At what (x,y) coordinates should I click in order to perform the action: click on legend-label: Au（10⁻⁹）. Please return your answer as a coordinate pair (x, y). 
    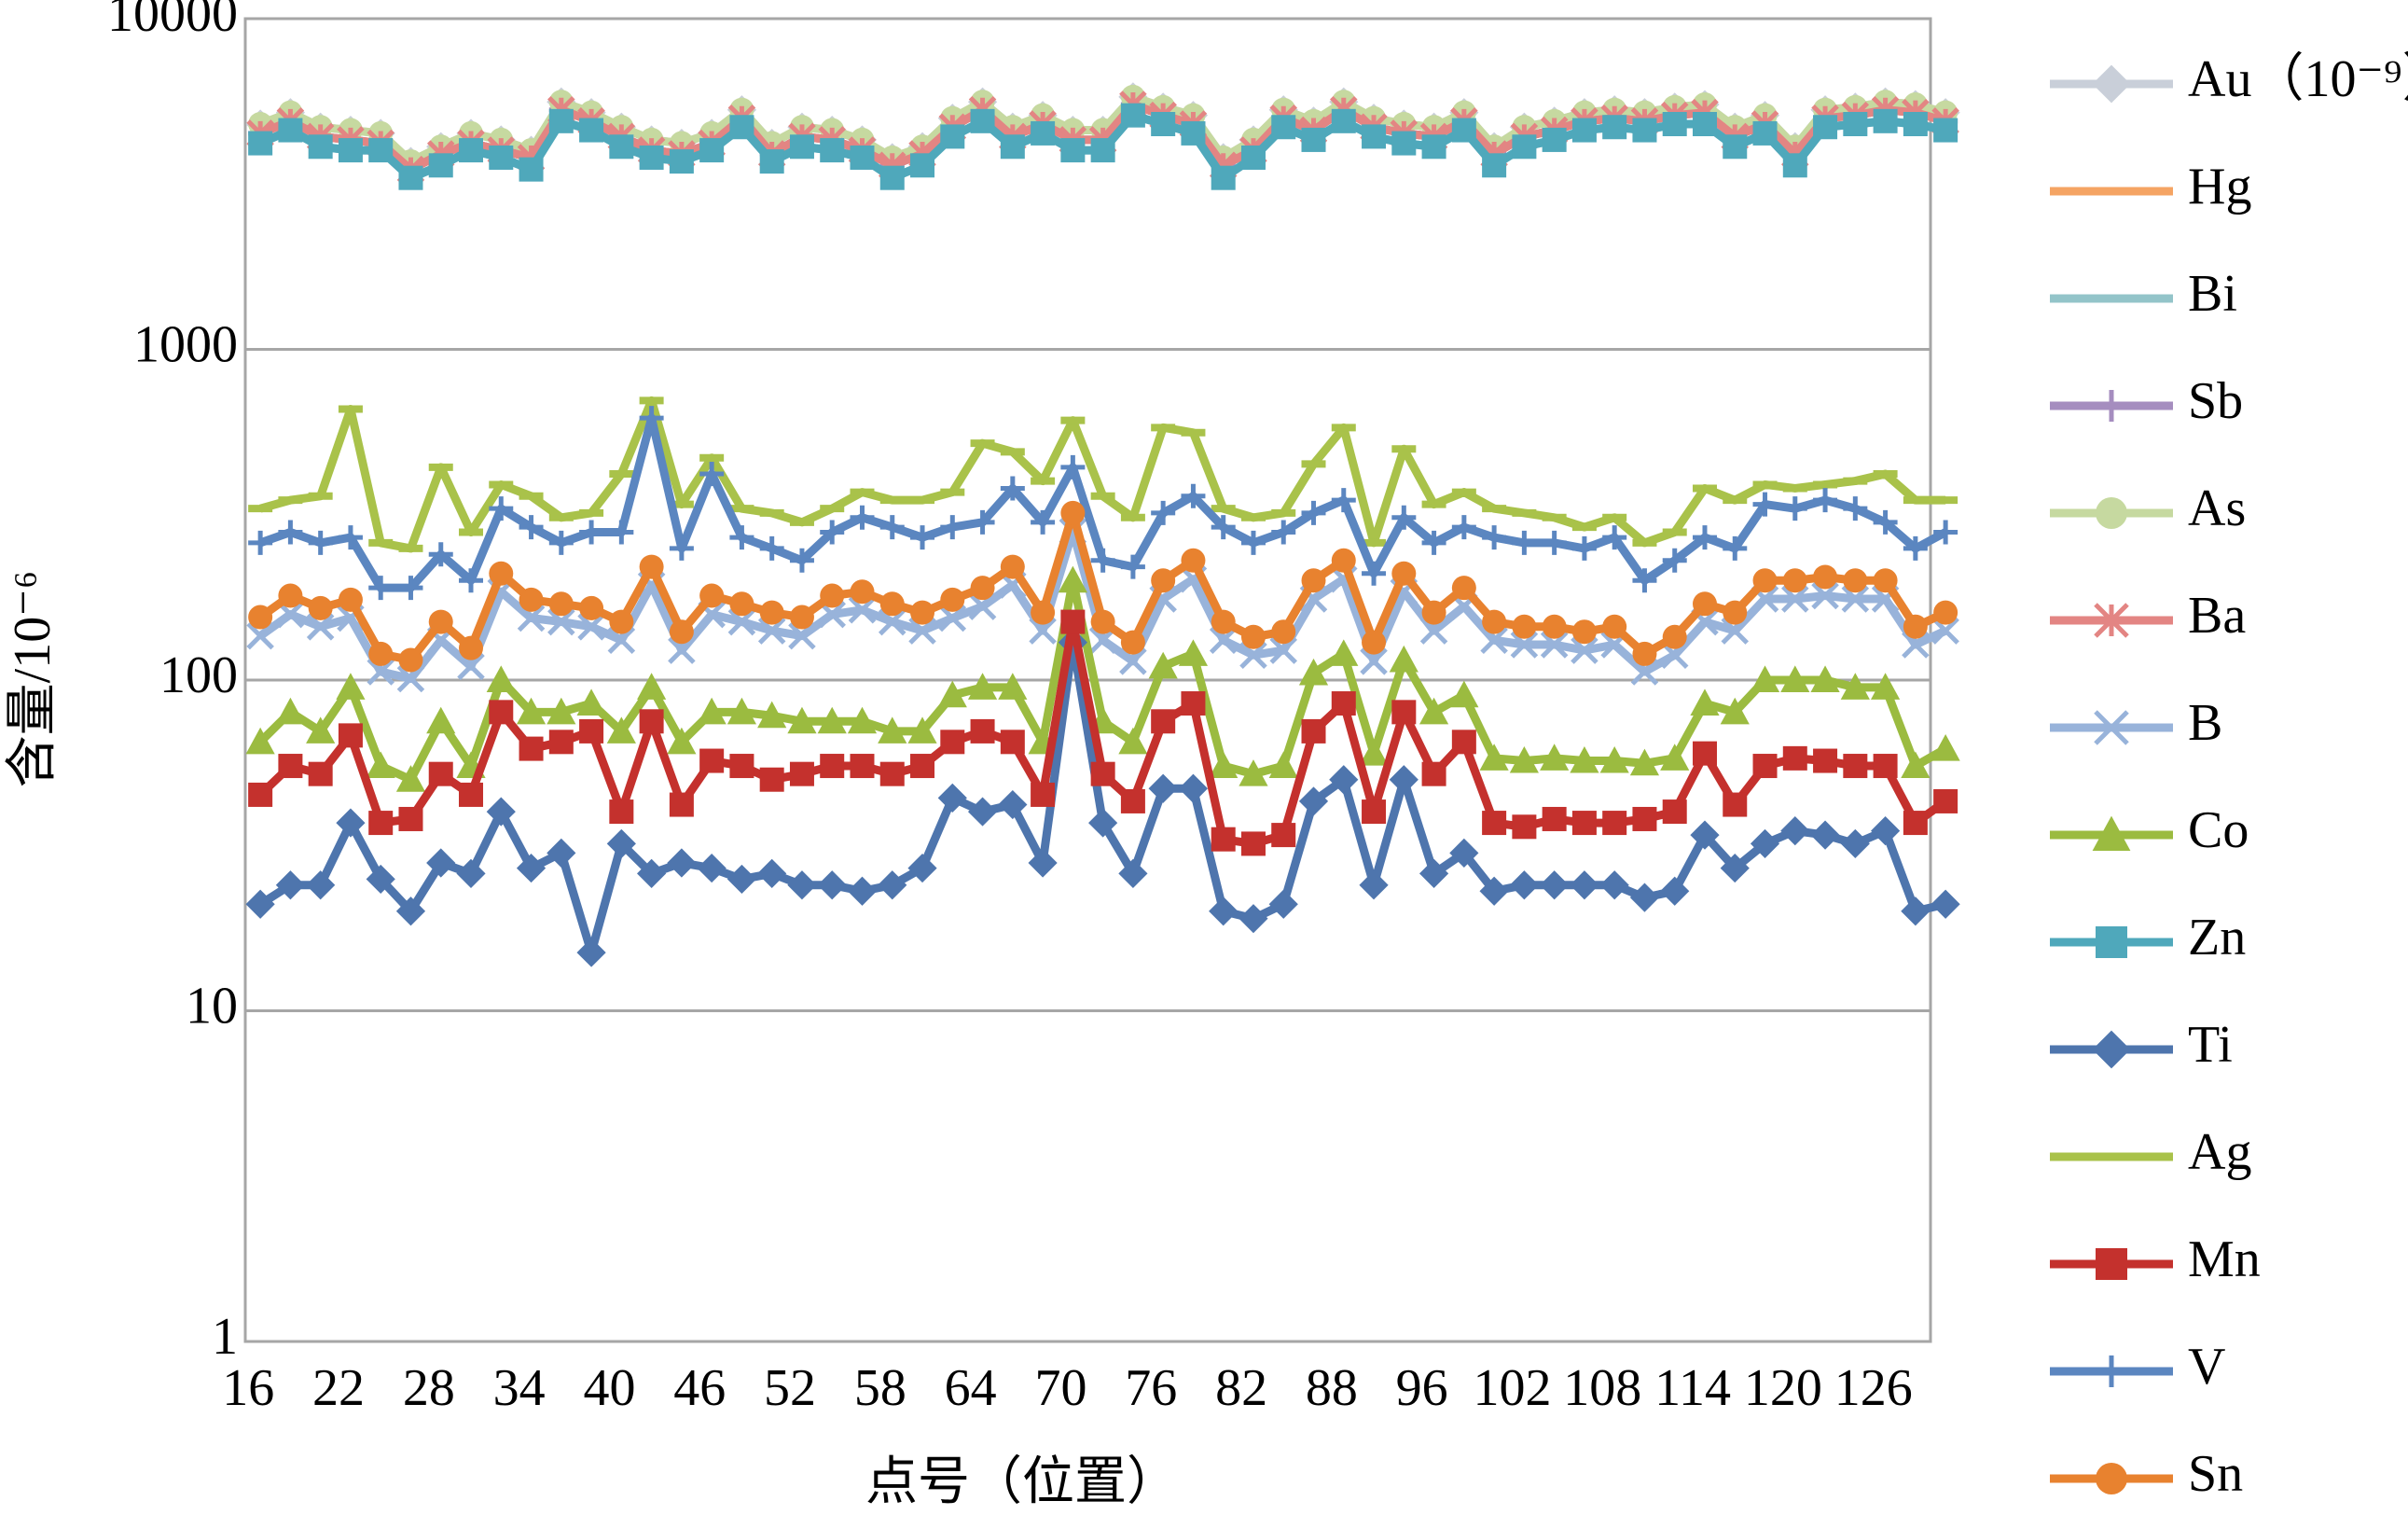
    Looking at the image, I should click on (2298, 79).